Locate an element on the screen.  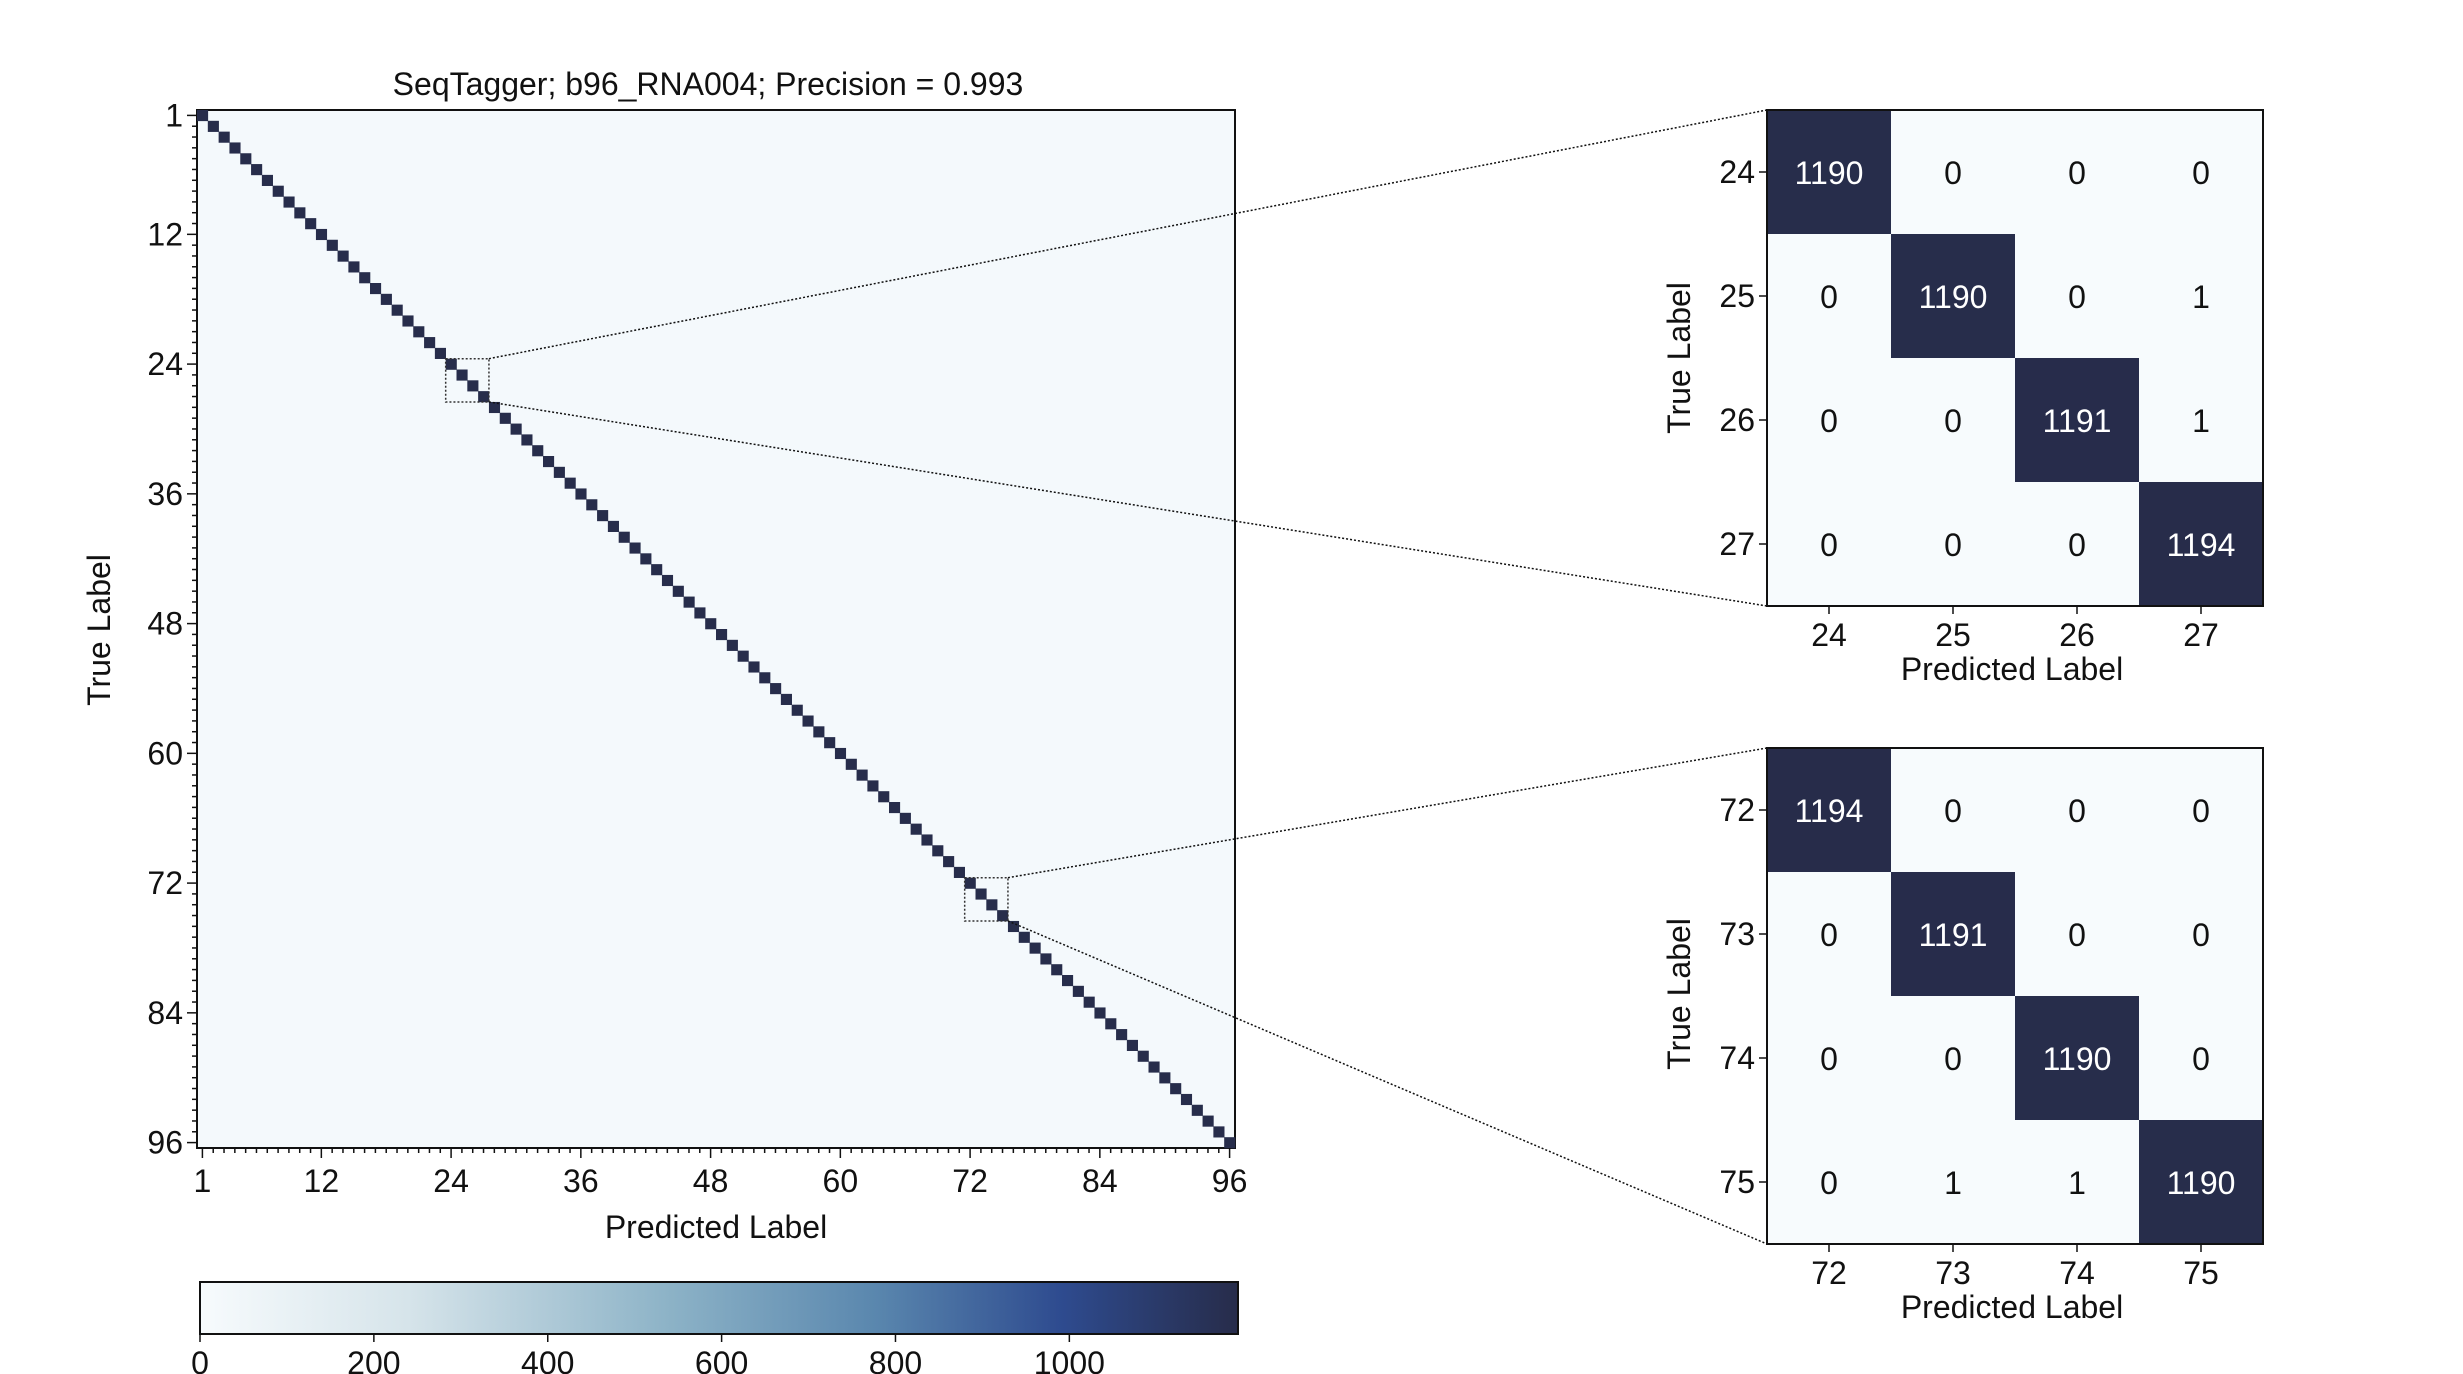
zoom-frame is located at coordinates (2015, 996).